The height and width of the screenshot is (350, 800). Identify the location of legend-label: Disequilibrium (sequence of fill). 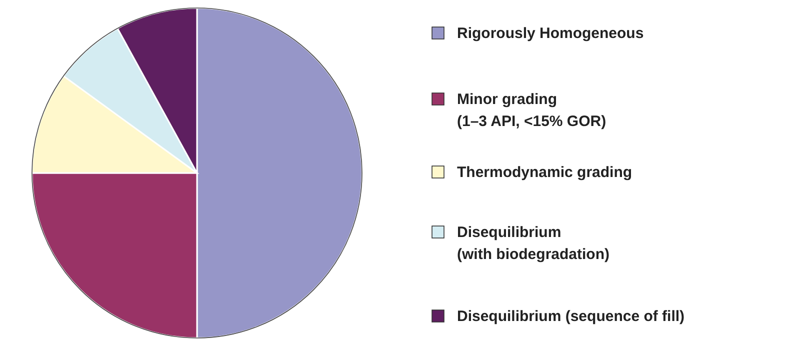
(571, 316).